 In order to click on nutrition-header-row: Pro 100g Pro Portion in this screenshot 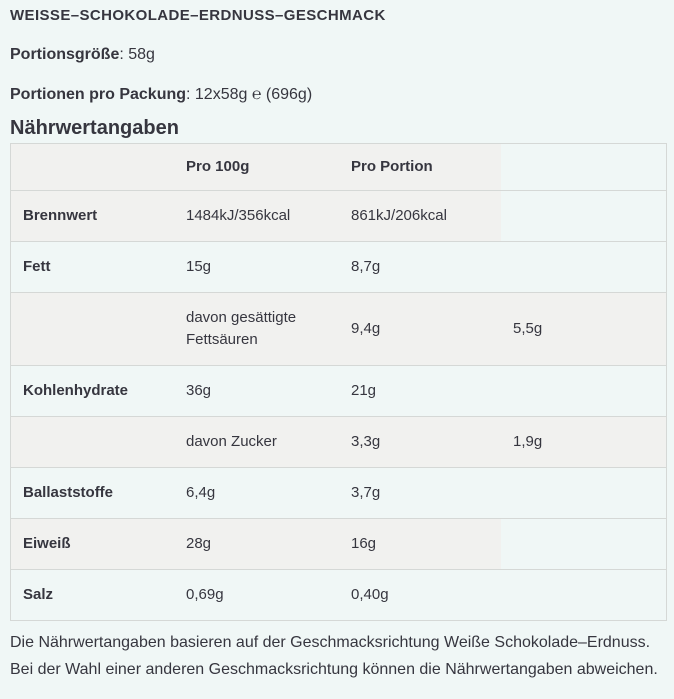, I will do `click(338, 167)`.